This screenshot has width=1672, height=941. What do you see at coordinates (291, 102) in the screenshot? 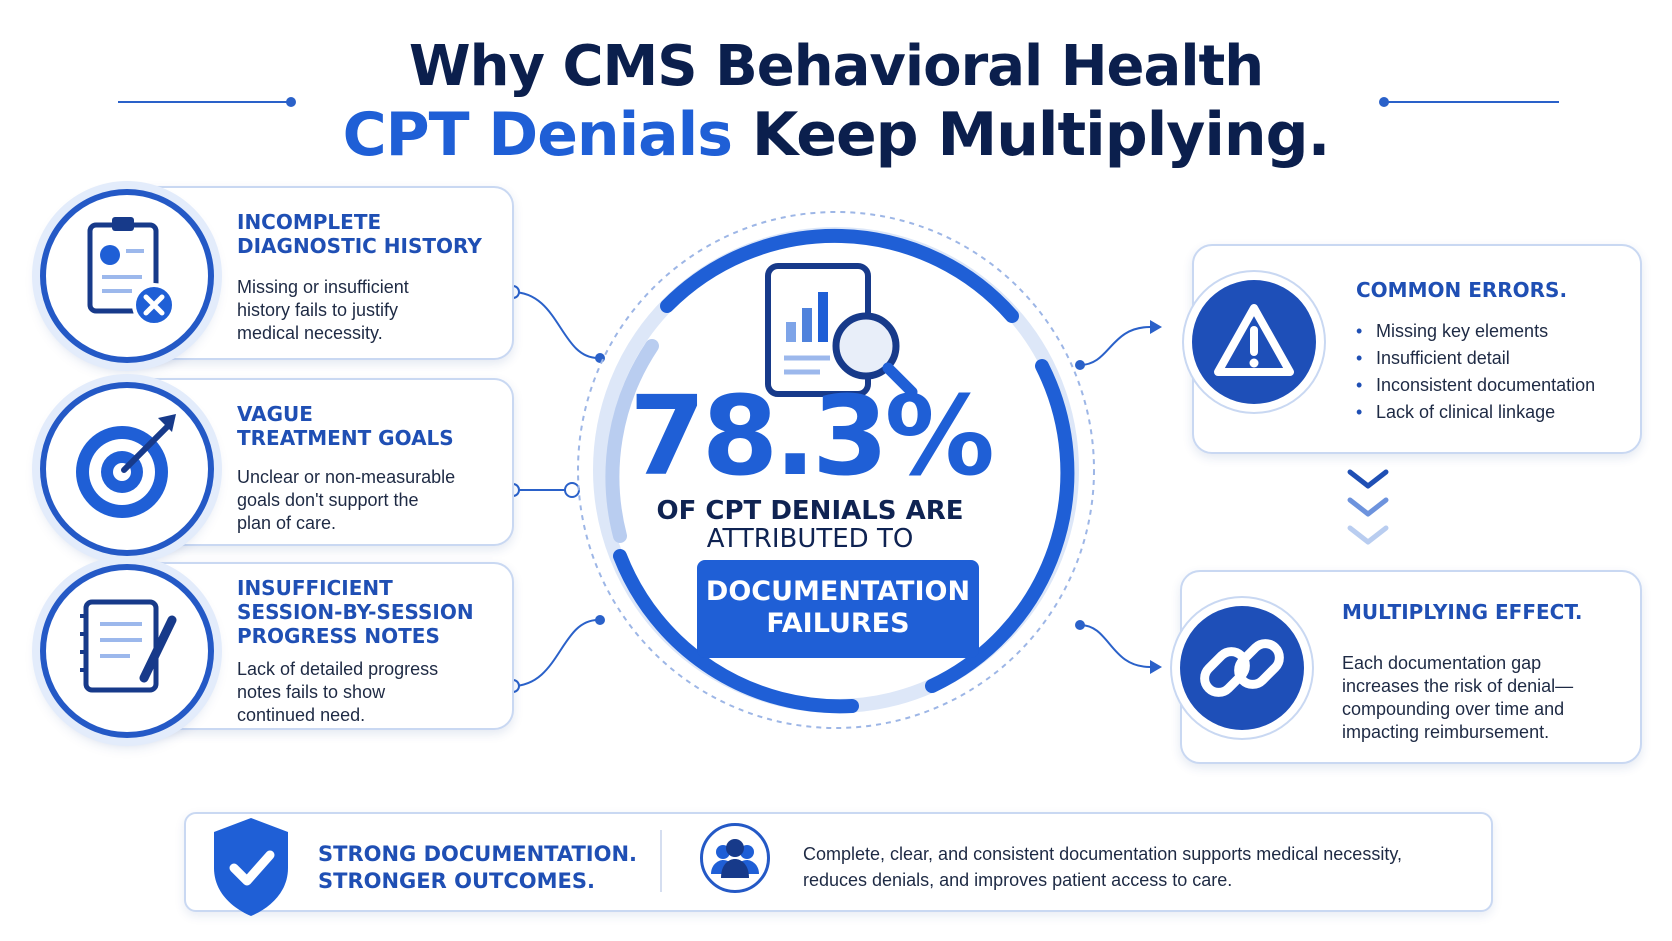
I see `title-rule-dot-left` at bounding box center [291, 102].